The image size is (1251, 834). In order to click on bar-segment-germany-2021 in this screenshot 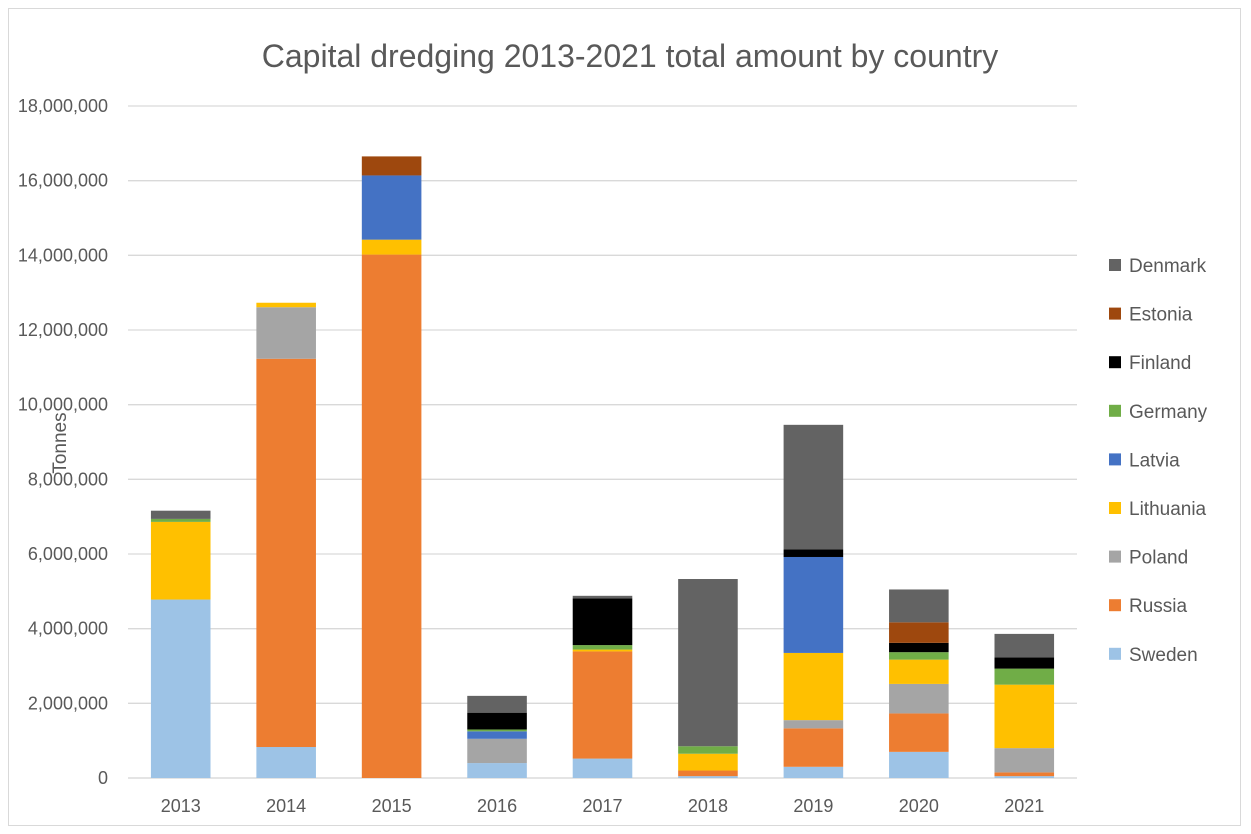, I will do `click(1024, 676)`.